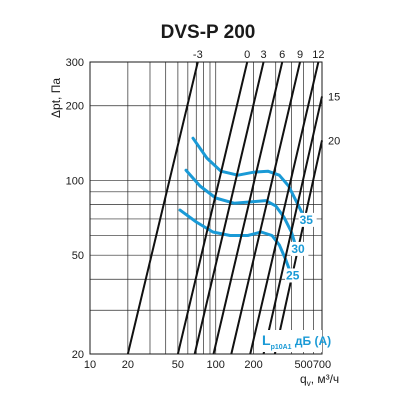 This screenshot has width=400, height=400. Describe the element at coordinates (281, 347) in the screenshot. I see `sound-unit-sub: p10A1` at that location.